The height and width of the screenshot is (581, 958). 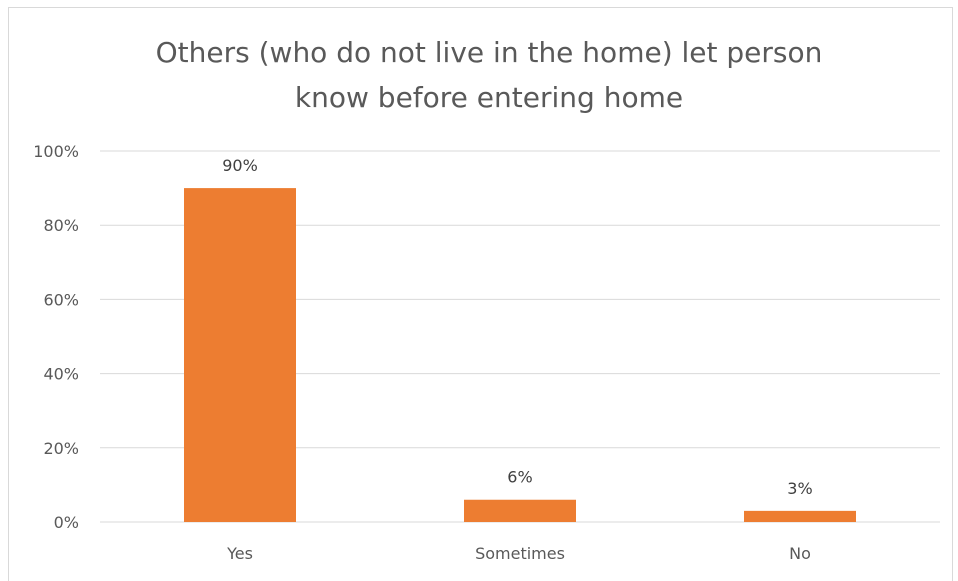 I want to click on y-tick-label: 20%, so click(x=61, y=448).